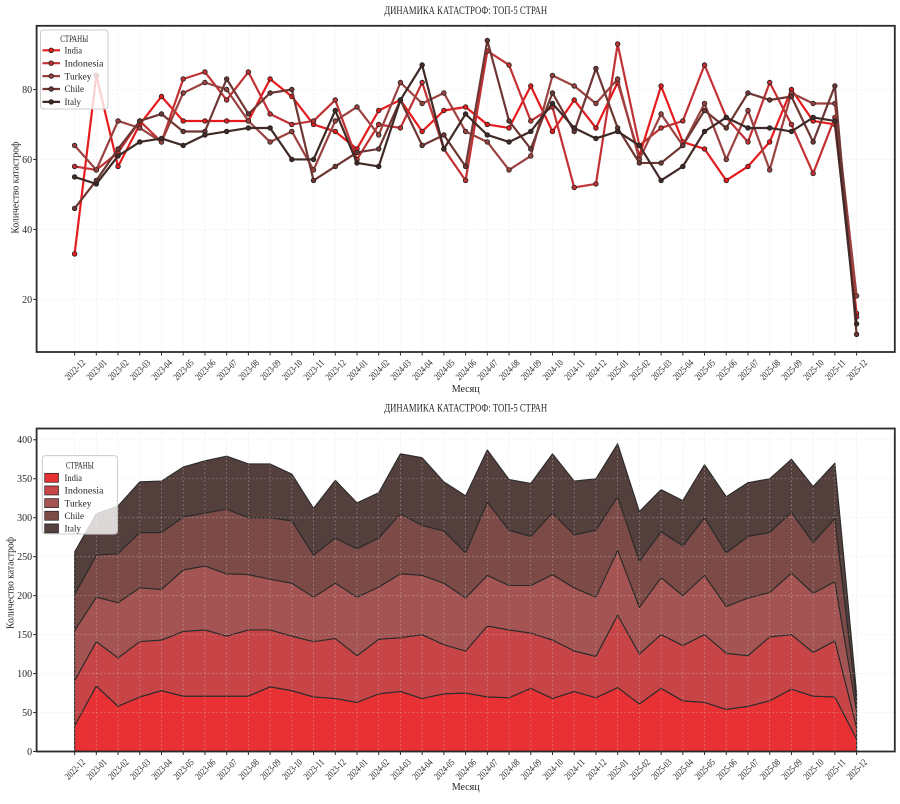  I want to click on svg-text: 250, so click(24, 557).